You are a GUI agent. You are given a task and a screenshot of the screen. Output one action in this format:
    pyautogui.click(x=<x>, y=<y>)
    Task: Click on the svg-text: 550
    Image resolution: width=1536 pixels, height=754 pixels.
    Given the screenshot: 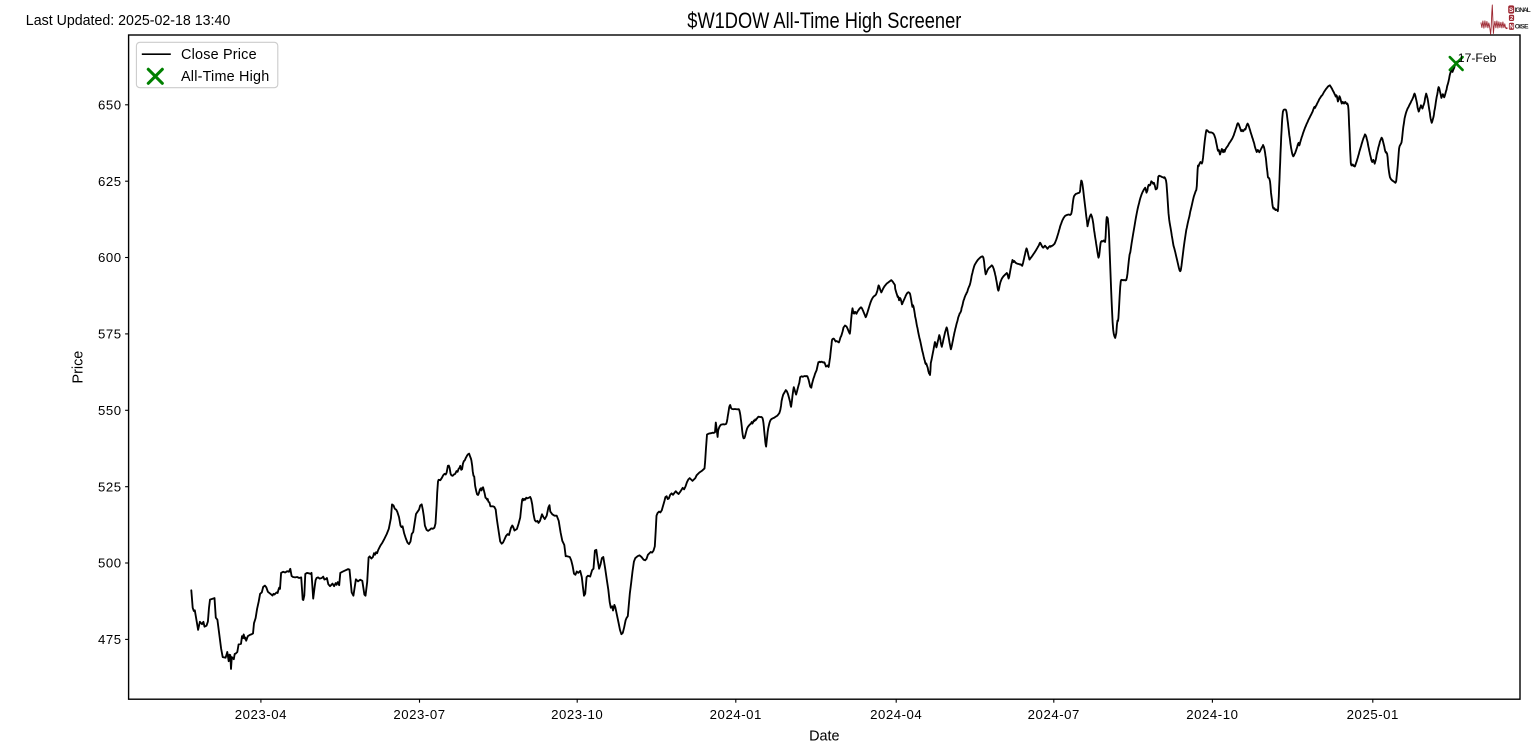 What is the action you would take?
    pyautogui.click(x=110, y=410)
    